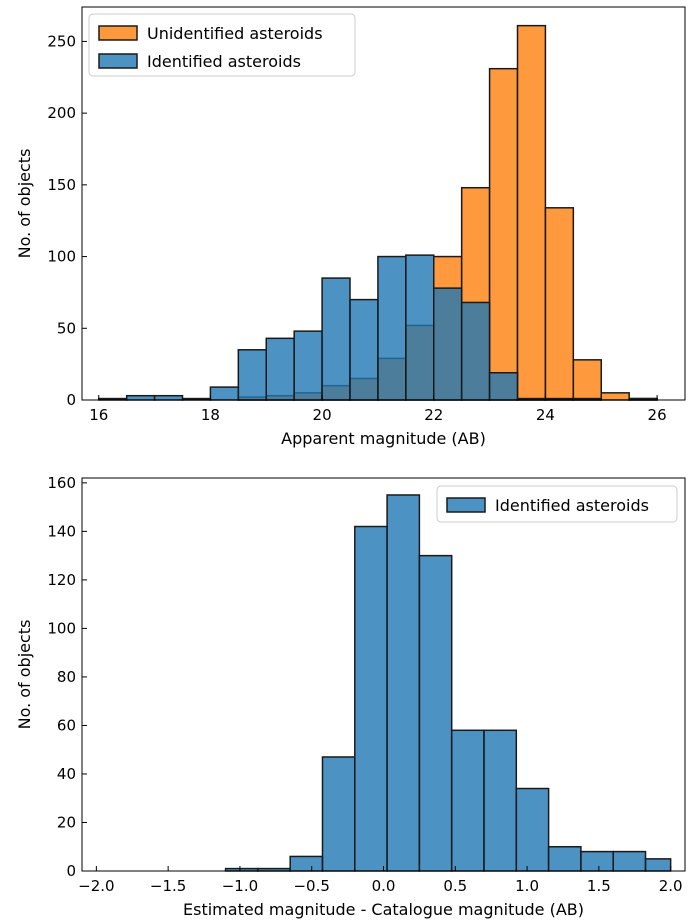  What do you see at coordinates (383, 438) in the screenshot?
I see `x-axis-label: Apparent magnitude (AB)` at bounding box center [383, 438].